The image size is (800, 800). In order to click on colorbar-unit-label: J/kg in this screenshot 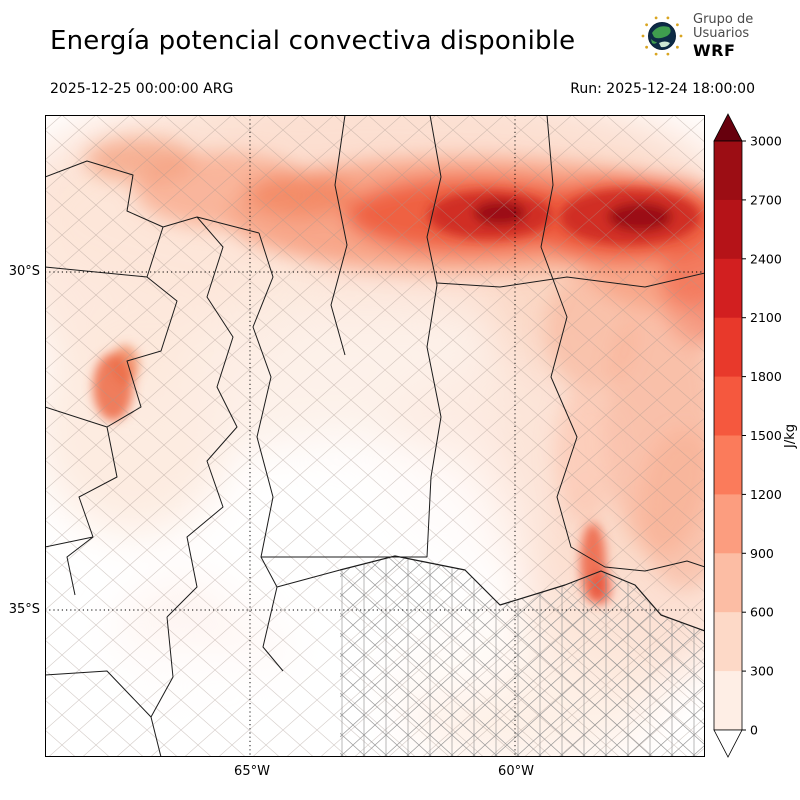, I will do `click(790, 436)`.